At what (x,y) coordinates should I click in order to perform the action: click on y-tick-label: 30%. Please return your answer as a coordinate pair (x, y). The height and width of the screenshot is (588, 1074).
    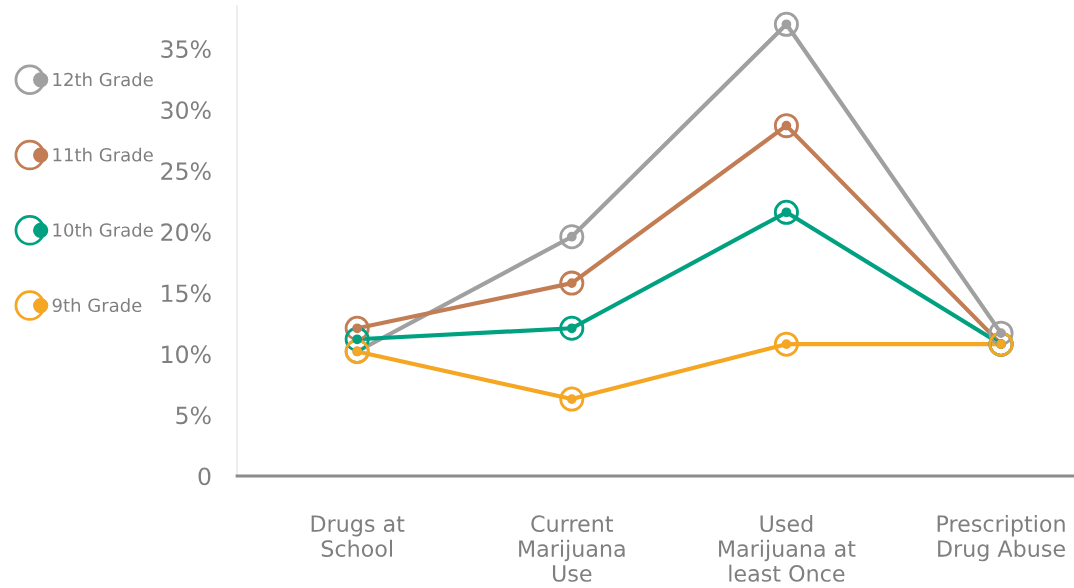
    Looking at the image, I should click on (186, 110).